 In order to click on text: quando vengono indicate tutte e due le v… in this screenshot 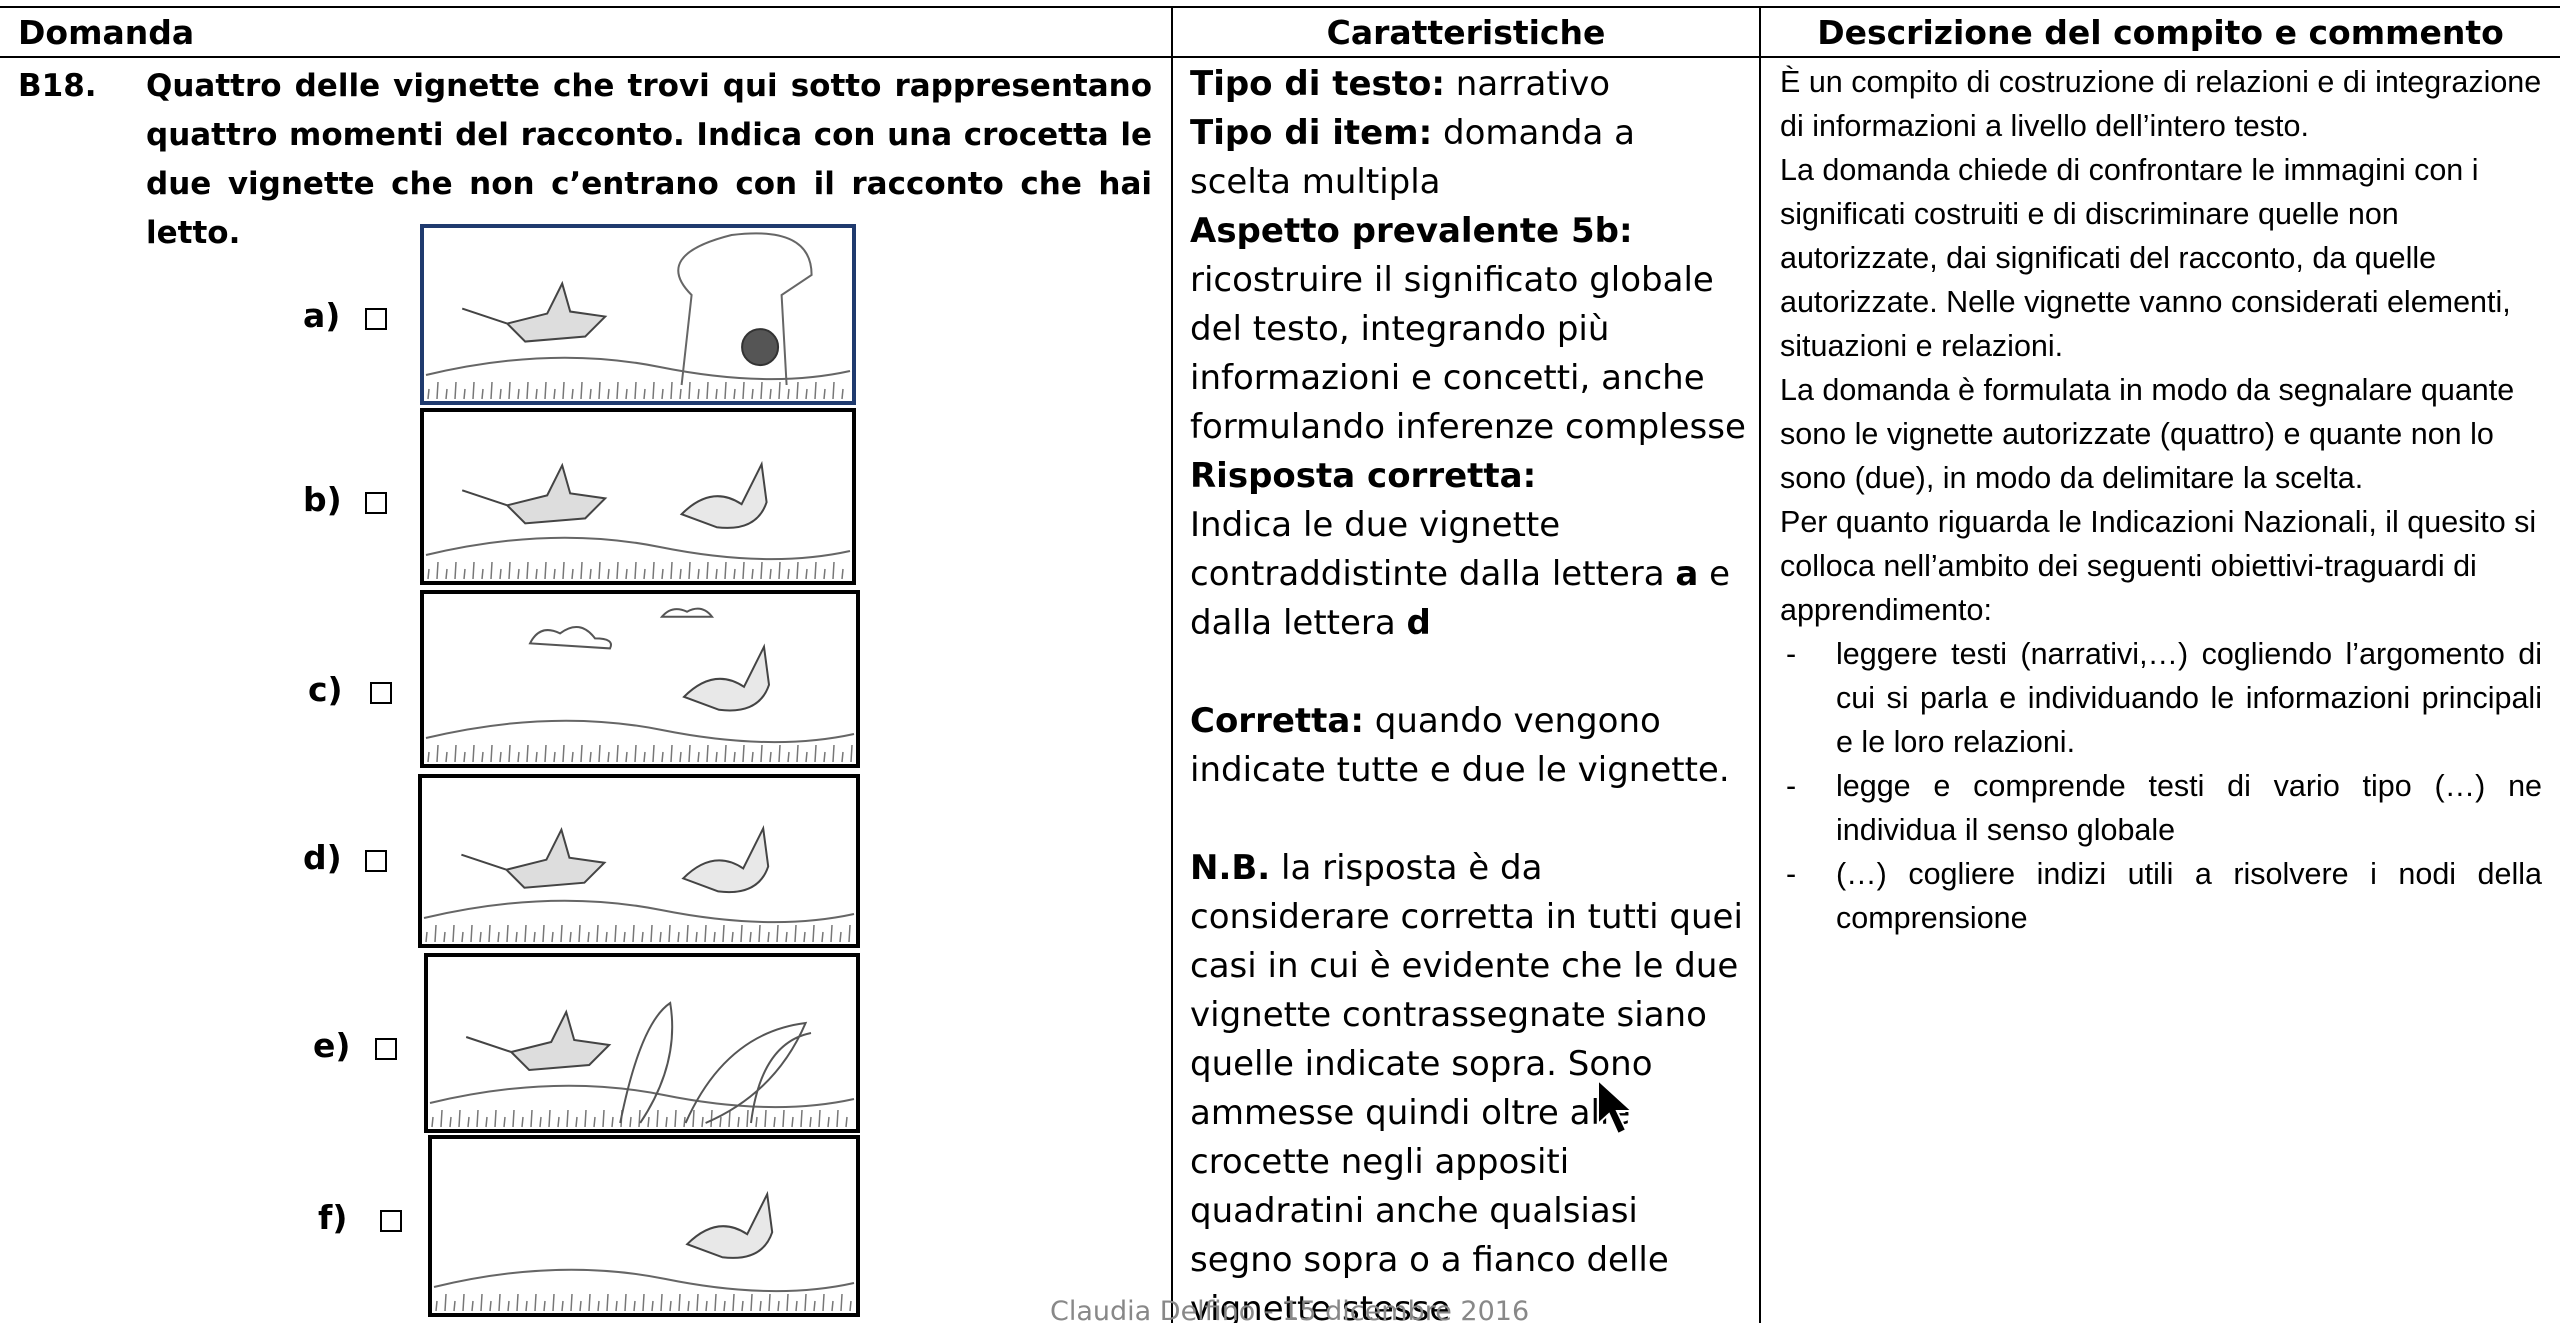, I will do `click(1460, 745)`.